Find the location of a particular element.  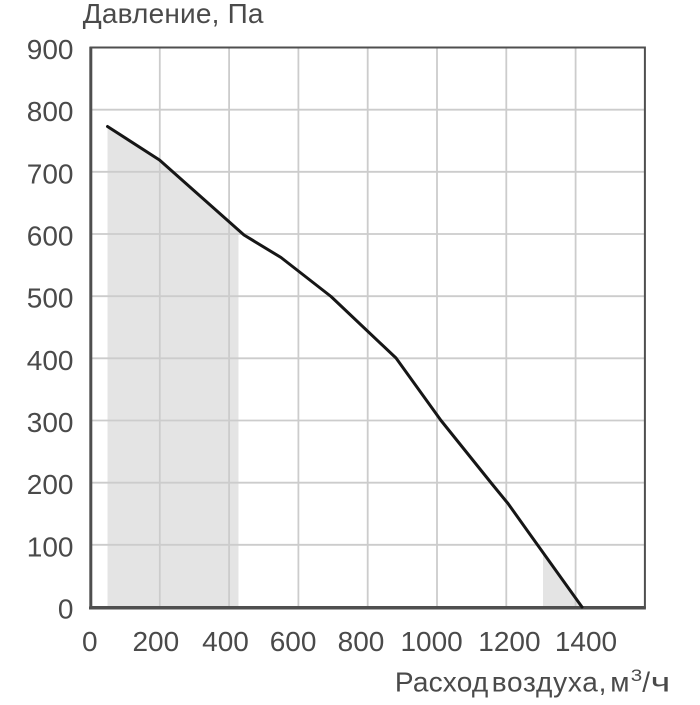

svg-text: 100 is located at coordinates (50, 546).